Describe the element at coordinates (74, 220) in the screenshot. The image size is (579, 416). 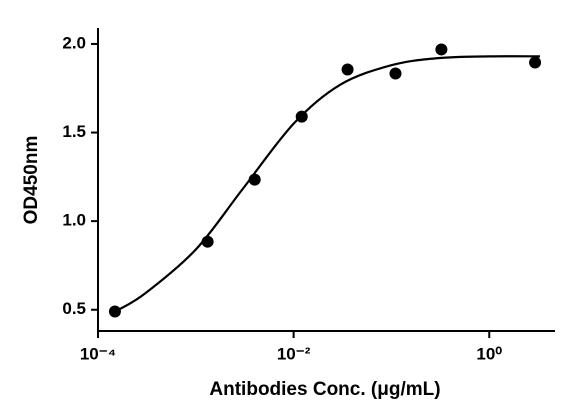
I see `y-tick-label: 1.0` at that location.